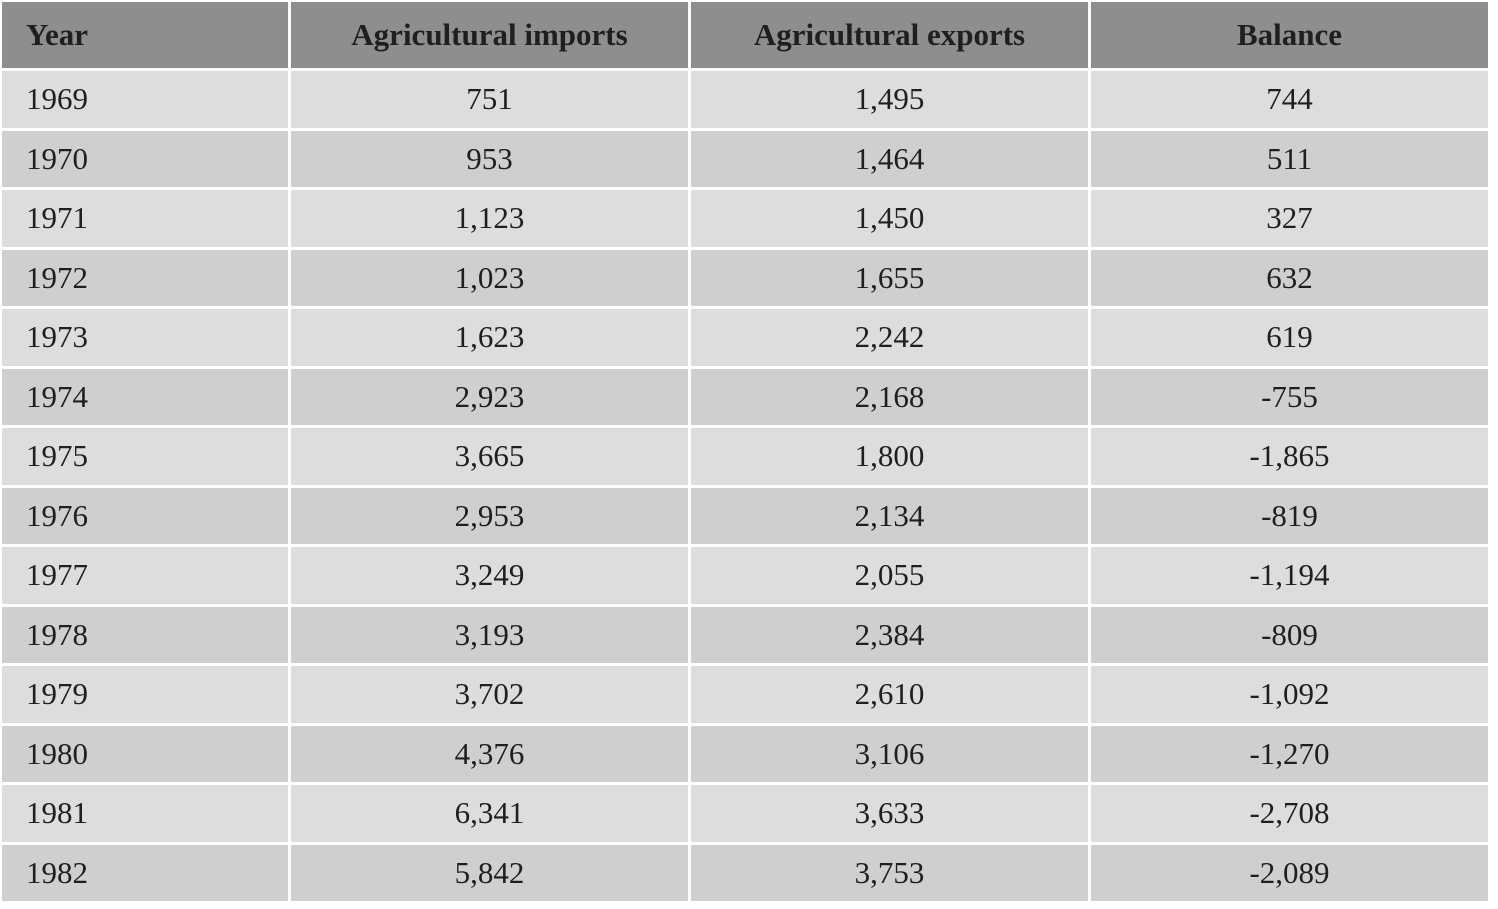  What do you see at coordinates (889, 575) in the screenshot?
I see `value-cell: 2,055` at bounding box center [889, 575].